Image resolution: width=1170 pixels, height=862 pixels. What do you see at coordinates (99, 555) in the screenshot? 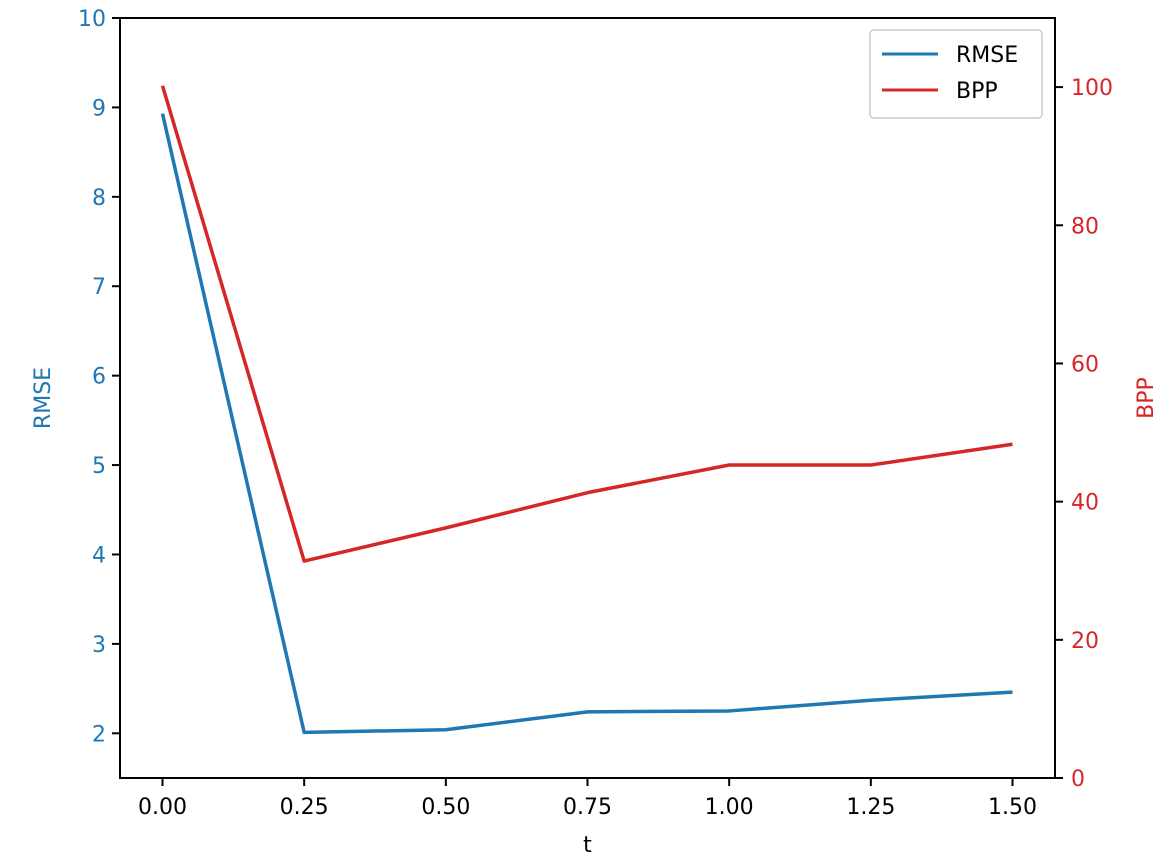
I see `y-left-tick-label: 4` at bounding box center [99, 555].